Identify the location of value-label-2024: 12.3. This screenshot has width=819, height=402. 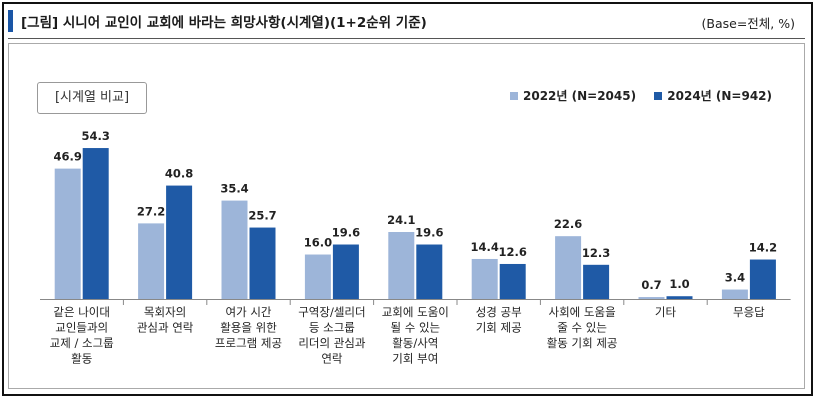
(596, 253).